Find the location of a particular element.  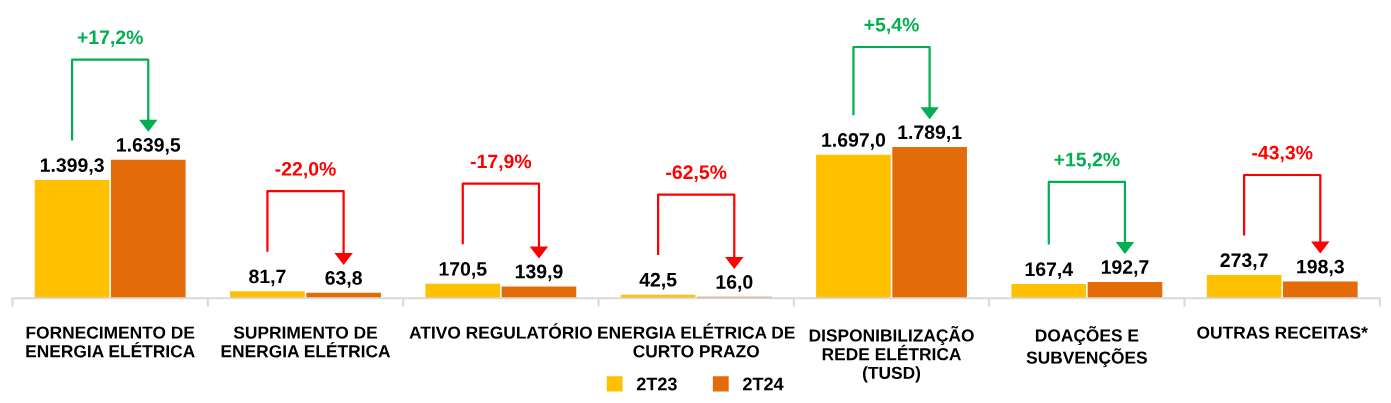

data-label: 1.399,3 is located at coordinates (72, 166).